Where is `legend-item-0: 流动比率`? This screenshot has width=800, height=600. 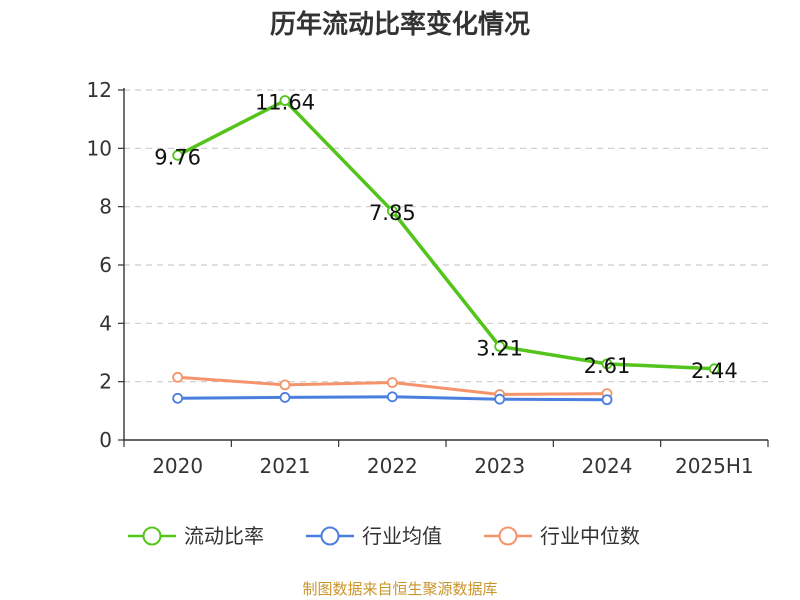
legend-item-0: 流动比率 is located at coordinates (196, 536).